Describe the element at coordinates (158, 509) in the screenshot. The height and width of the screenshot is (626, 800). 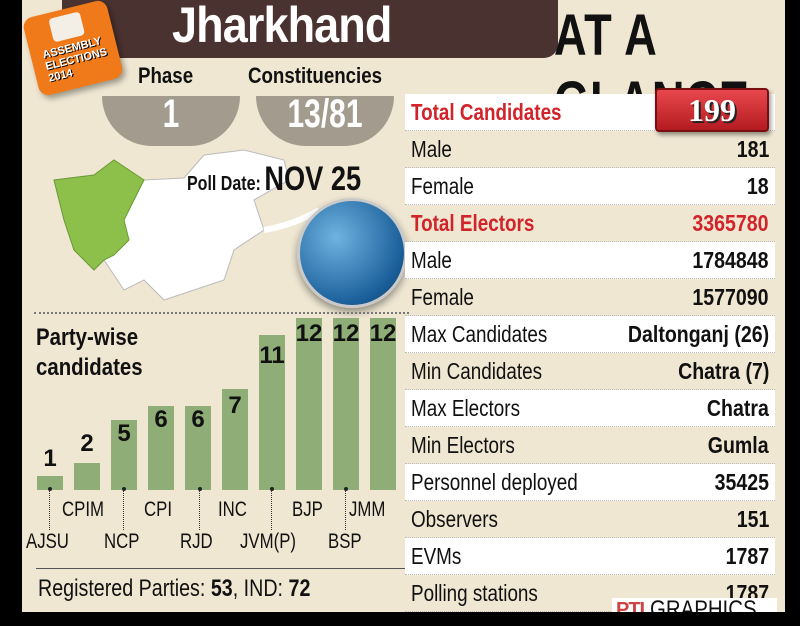
I see `category-label: CPI` at that location.